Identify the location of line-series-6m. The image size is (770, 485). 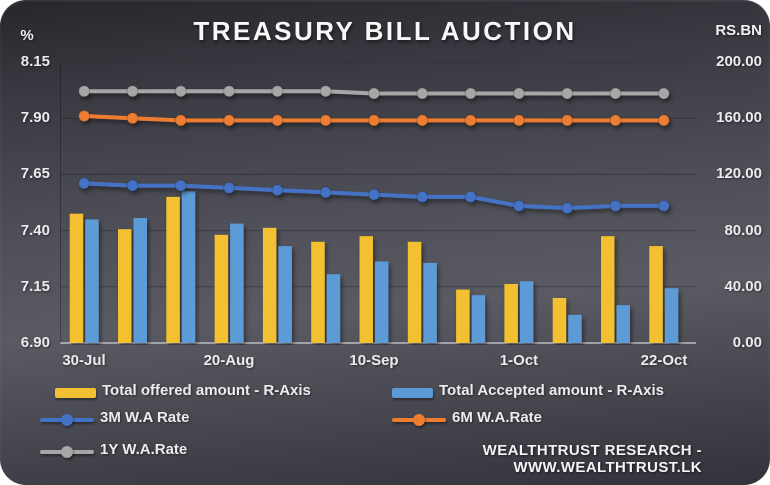
(374, 118).